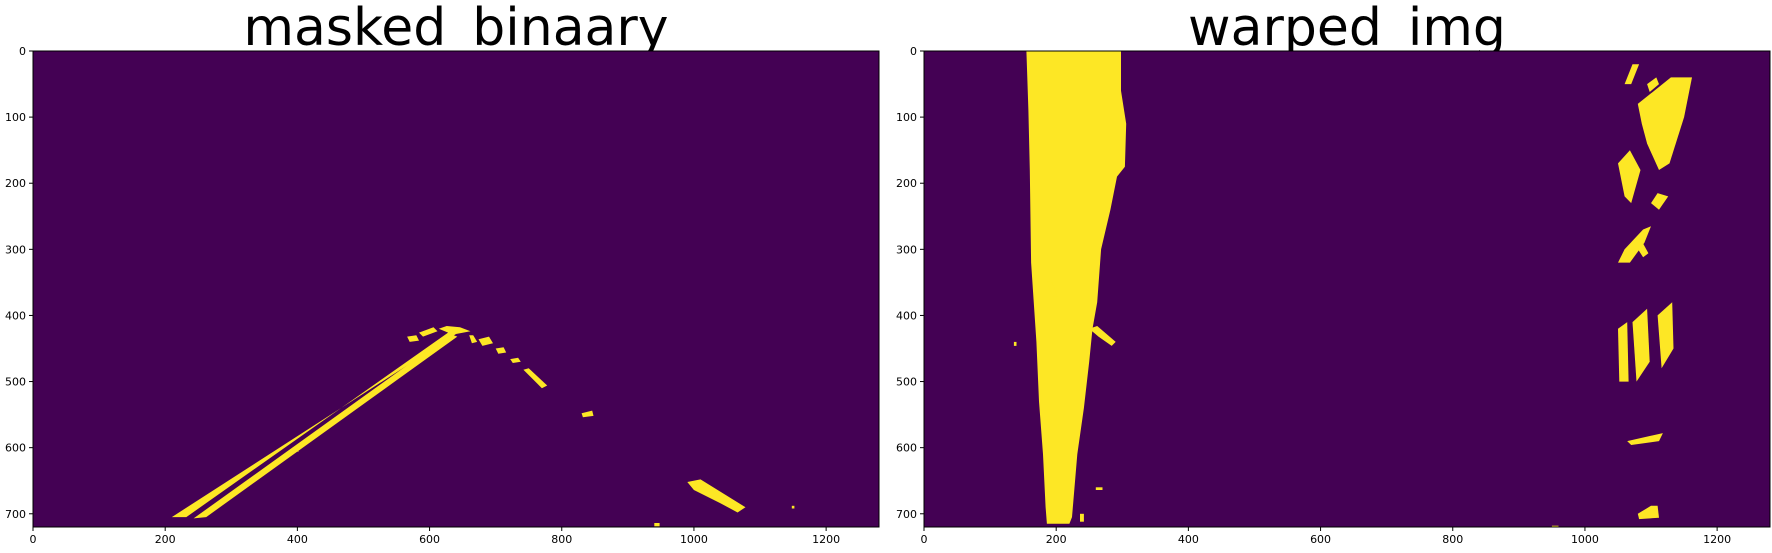 Image resolution: width=1772 pixels, height=553 pixels. Describe the element at coordinates (483, 426) in the screenshot. I see `image-features` at that location.